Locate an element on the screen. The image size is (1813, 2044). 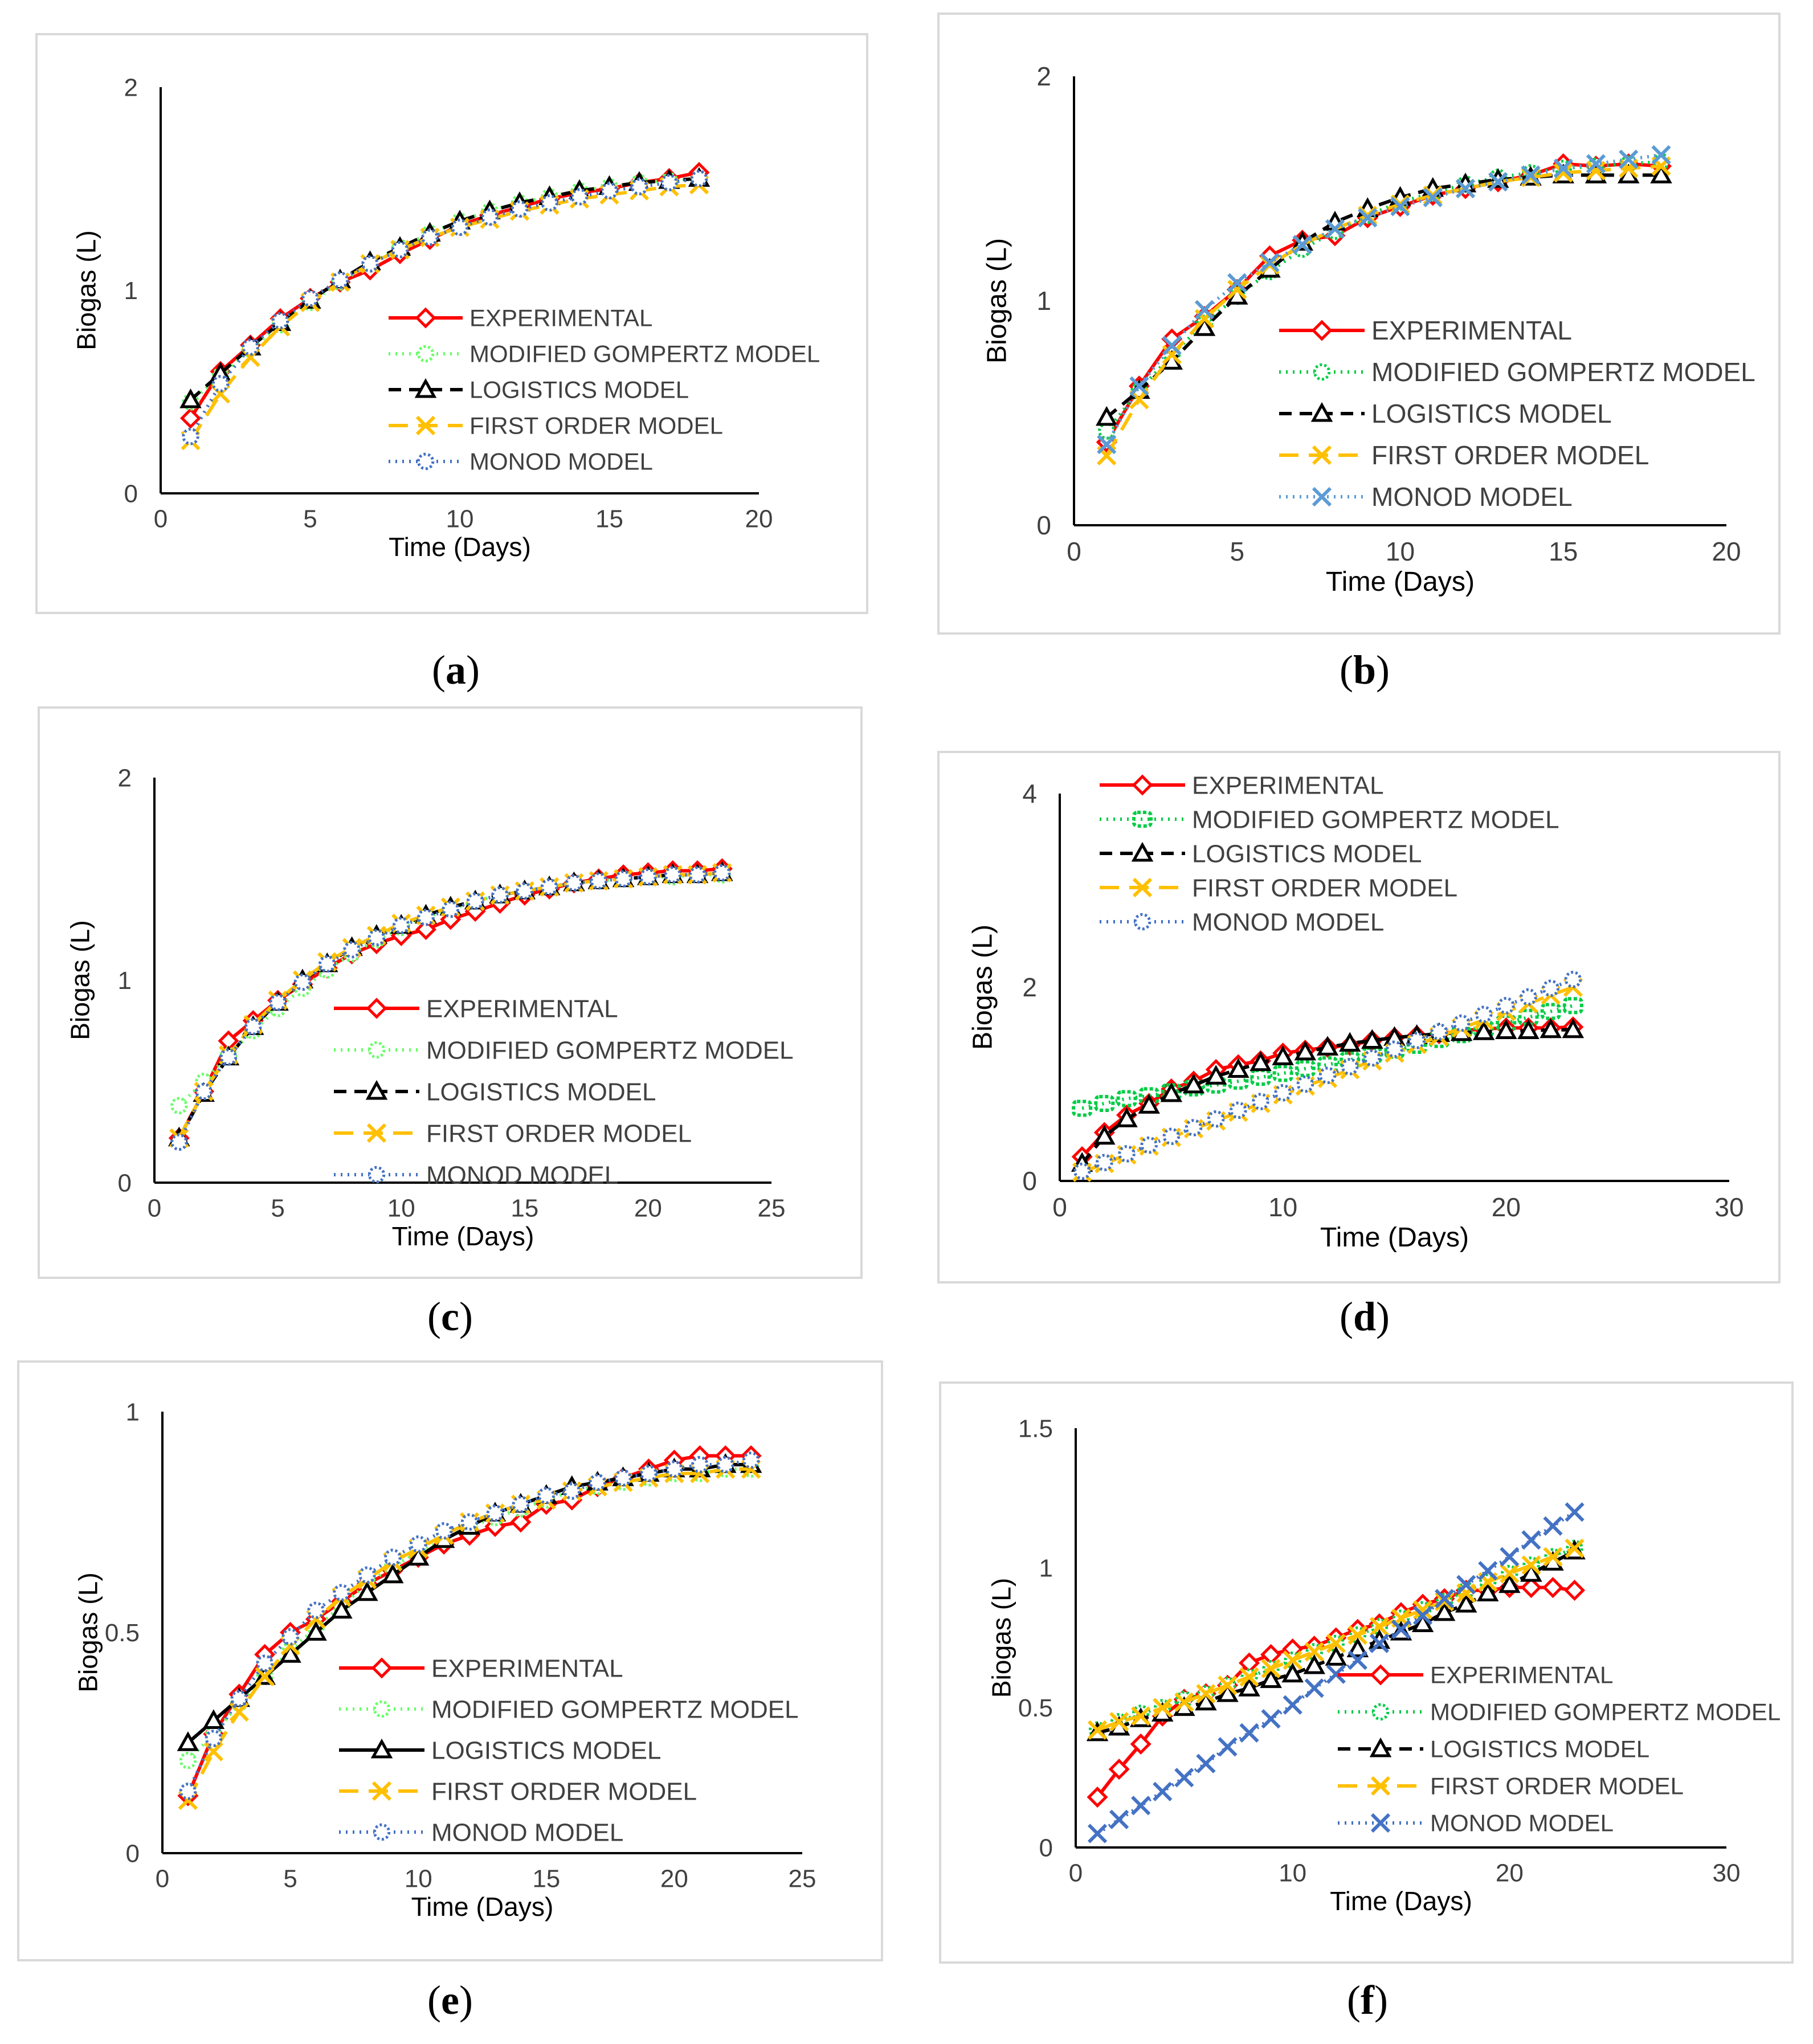
axes: 0 10 20 30 0 2 4 is located at coordinates (1382, 1001).